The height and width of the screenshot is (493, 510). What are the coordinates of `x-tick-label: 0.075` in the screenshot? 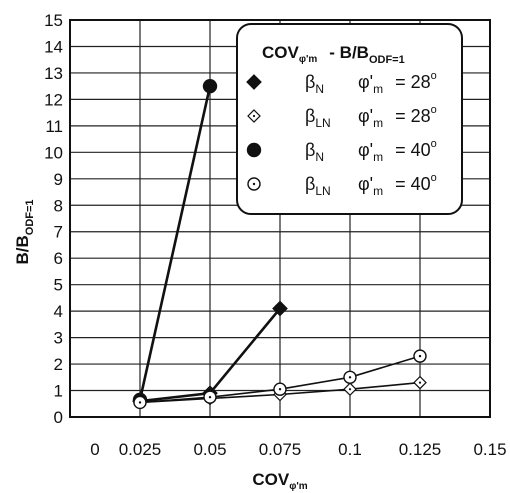 It's located at (280, 449).